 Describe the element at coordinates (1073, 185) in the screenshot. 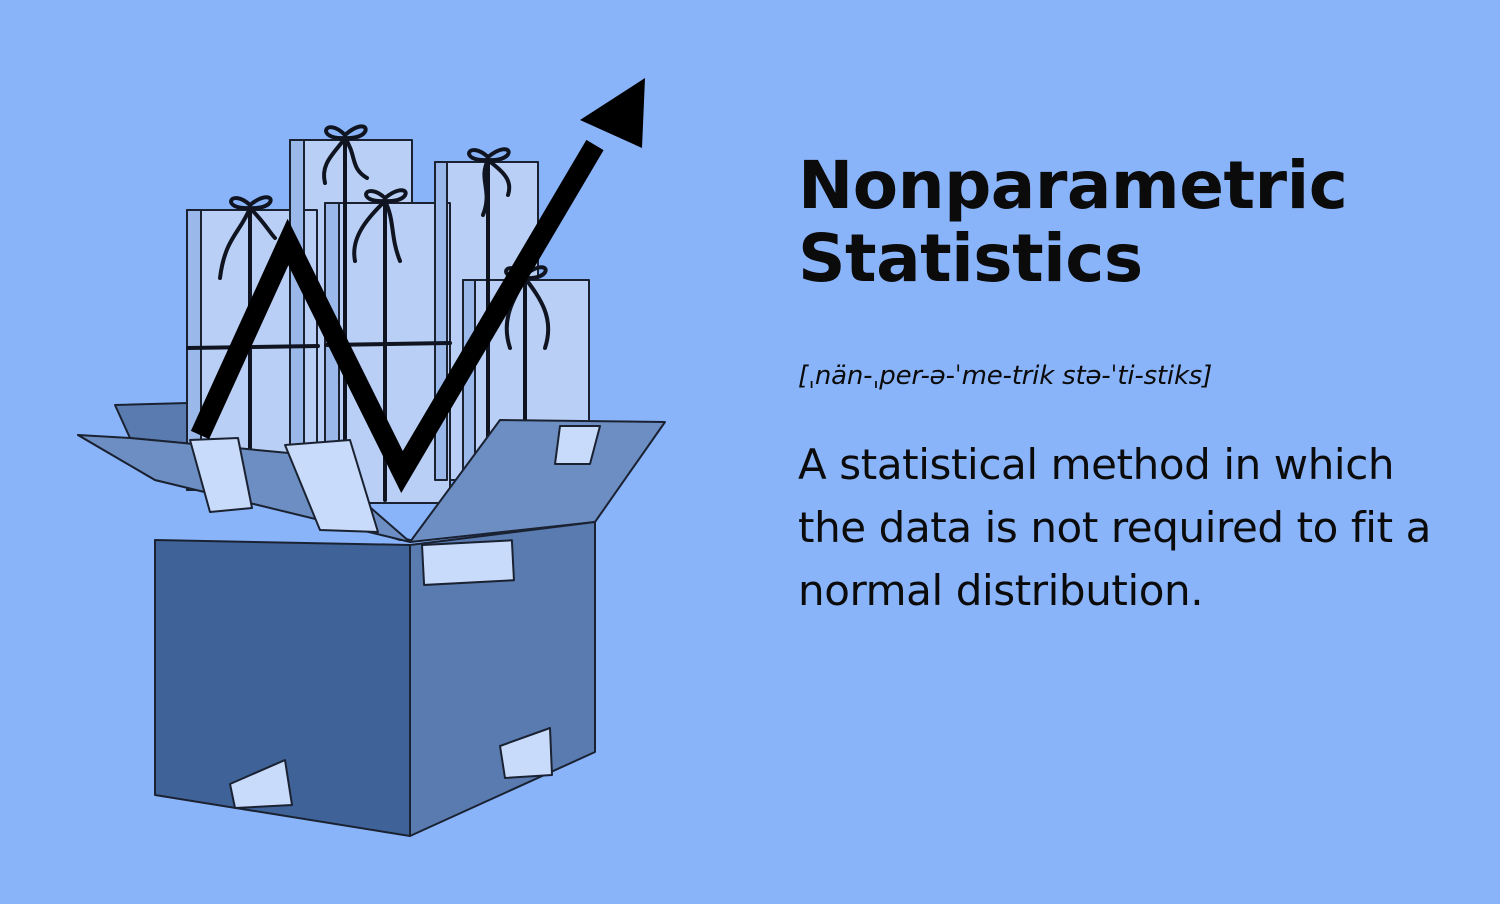

I see `term-title-line1: Nonparametric` at that location.